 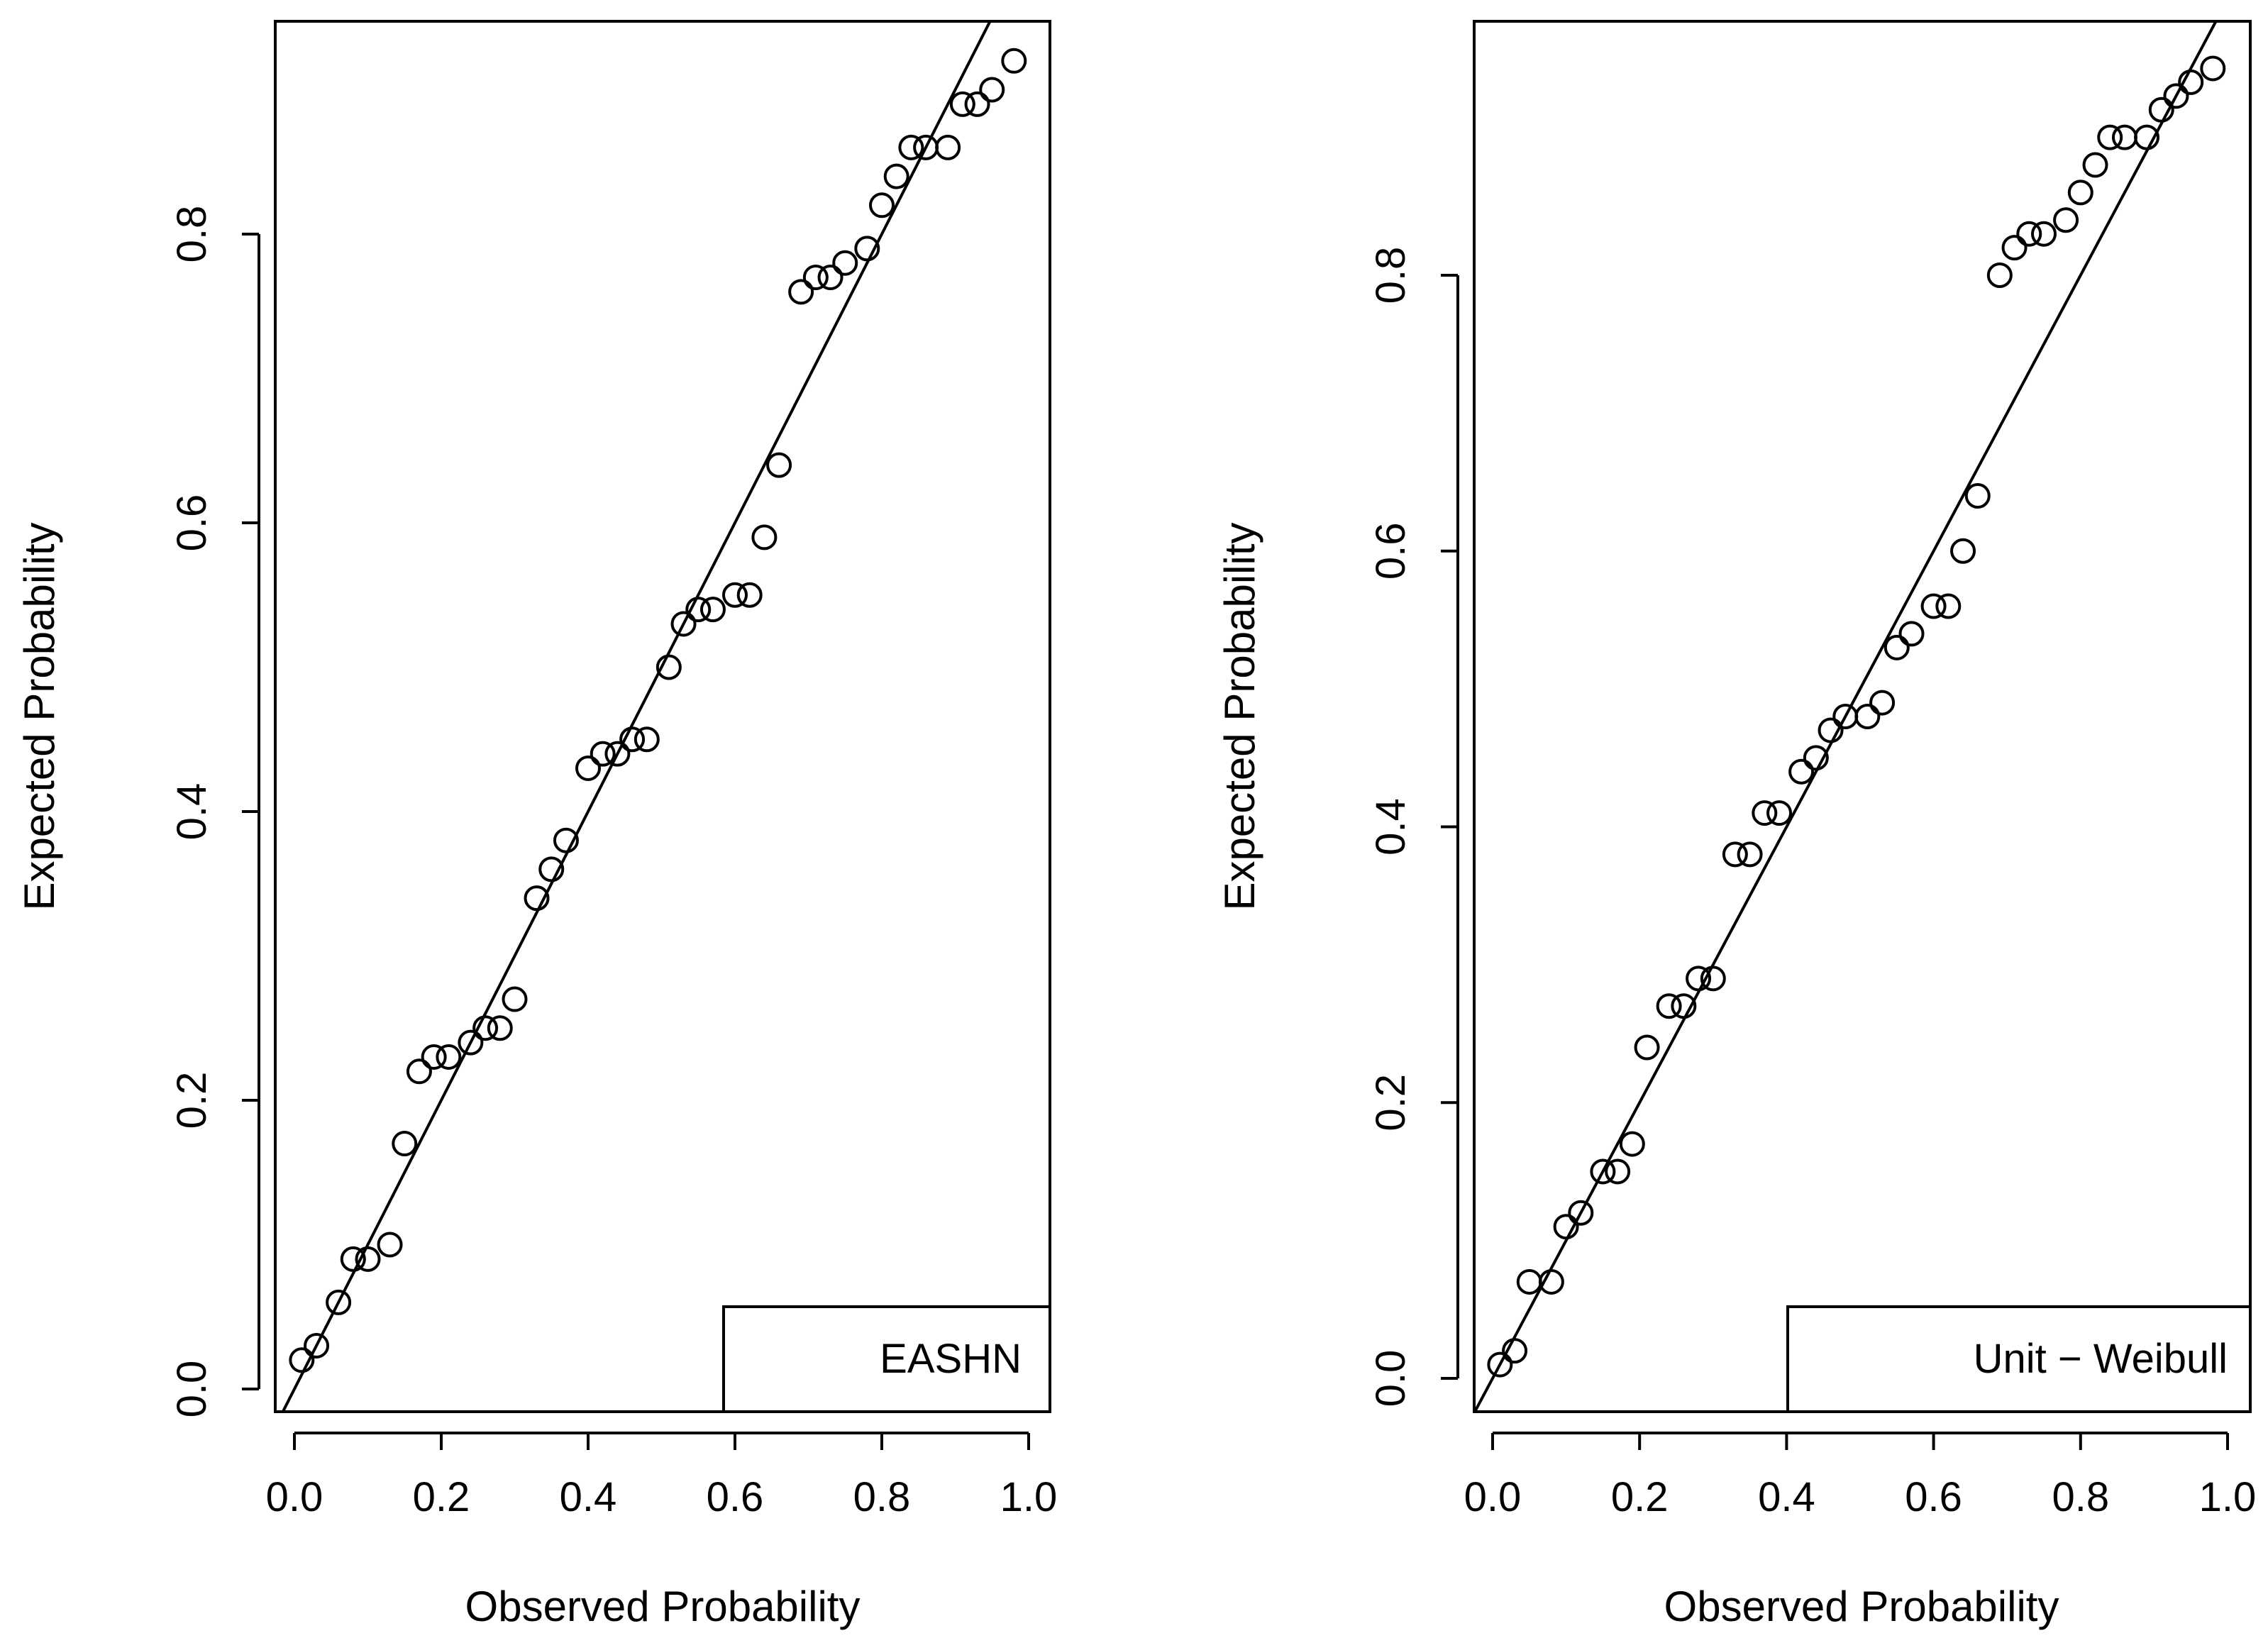 I want to click on x-tick-label: 0.6, so click(x=735, y=1497).